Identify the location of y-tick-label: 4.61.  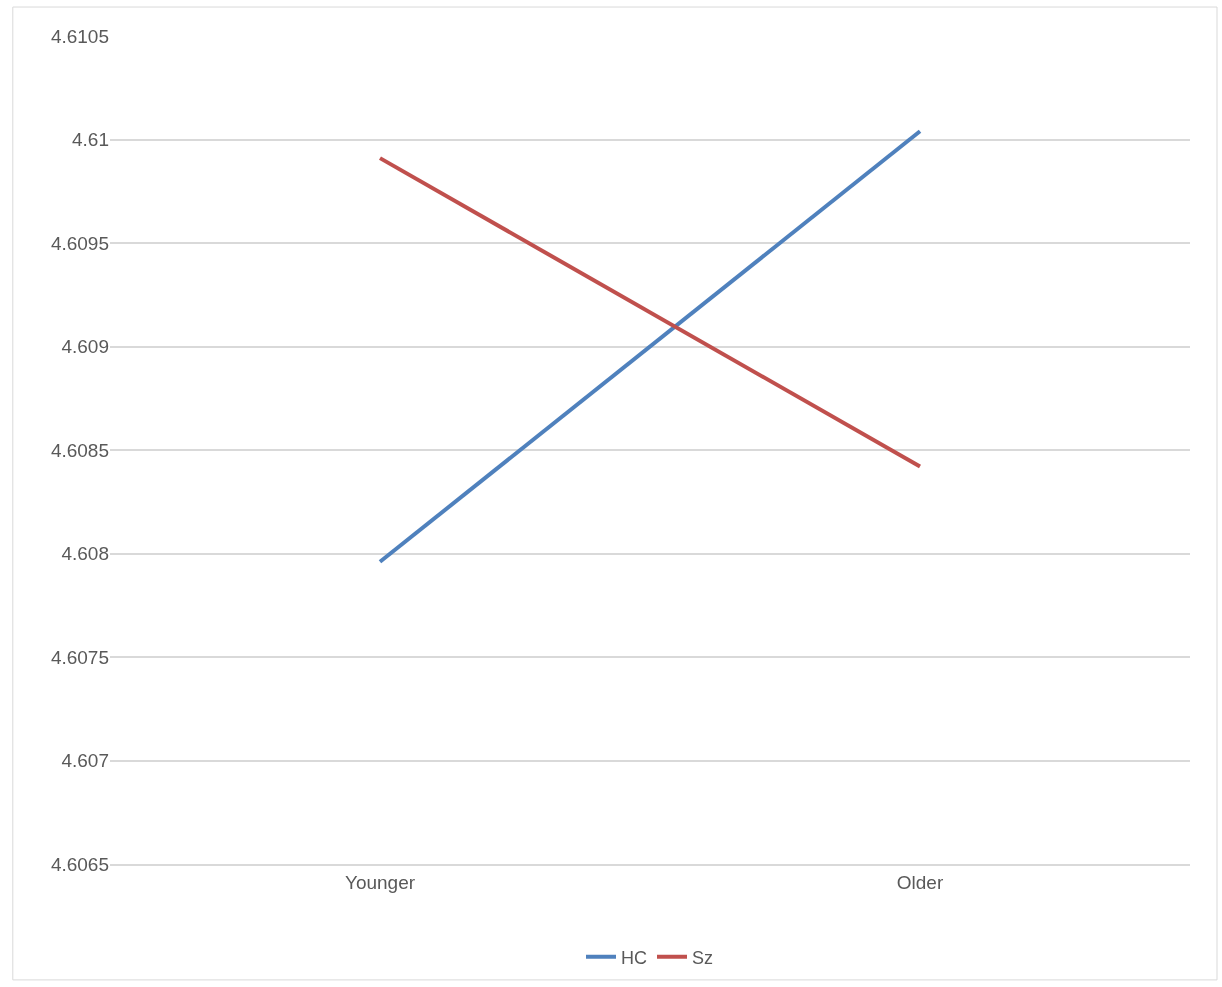
(90, 140).